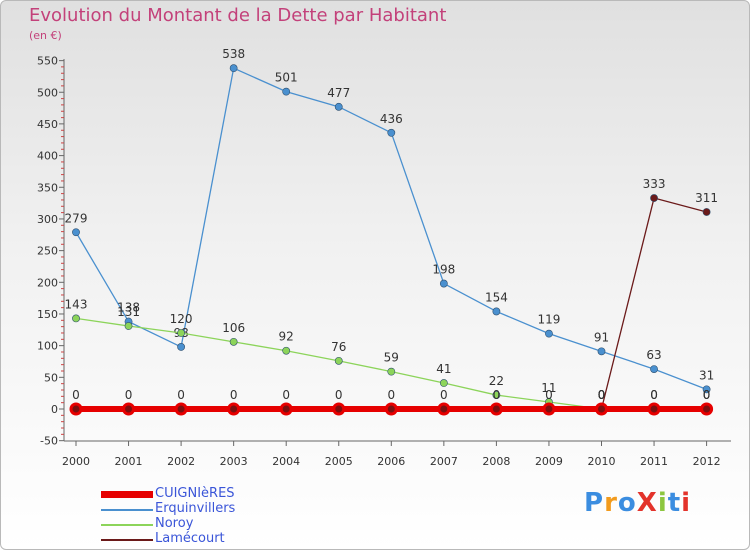 This screenshot has width=750, height=550. What do you see at coordinates (47, 92) in the screenshot?
I see `y-axis-tick-label: 500` at bounding box center [47, 92].